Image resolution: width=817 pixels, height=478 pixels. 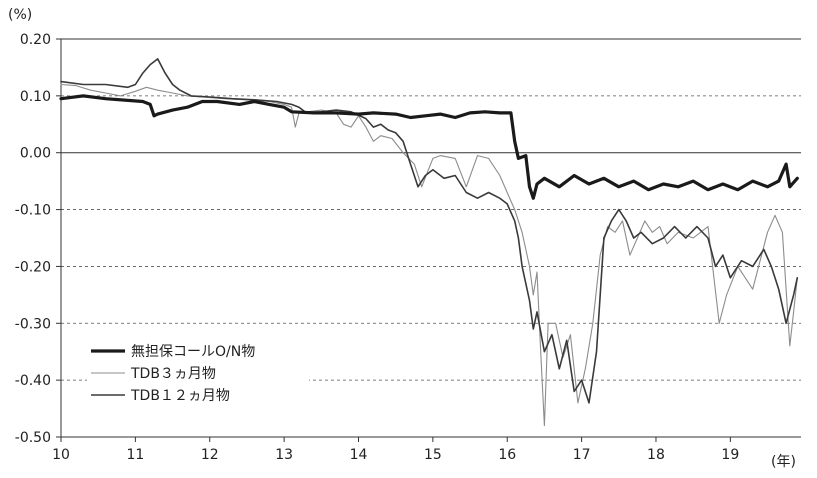 What do you see at coordinates (433, 455) in the screenshot?
I see `x-tick-label: 15` at bounding box center [433, 455].